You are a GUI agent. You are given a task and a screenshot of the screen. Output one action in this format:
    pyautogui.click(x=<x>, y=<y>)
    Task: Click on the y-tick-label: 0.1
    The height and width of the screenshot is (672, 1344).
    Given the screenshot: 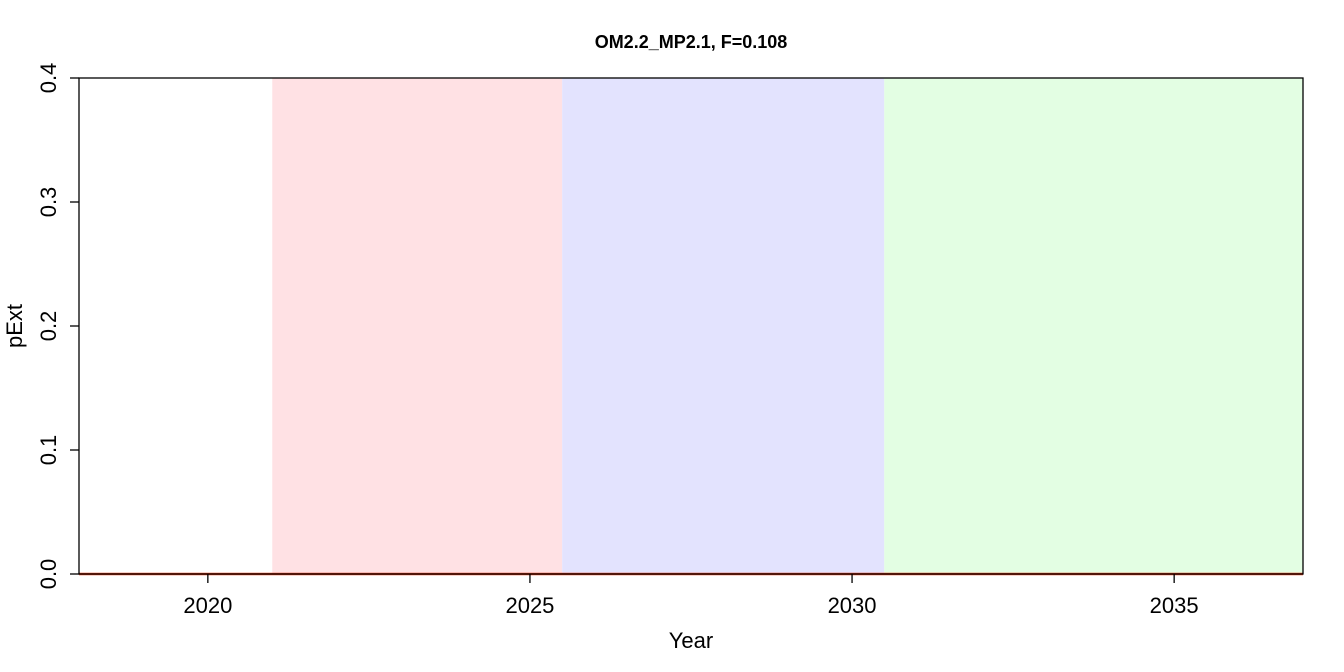 What is the action you would take?
    pyautogui.click(x=48, y=450)
    